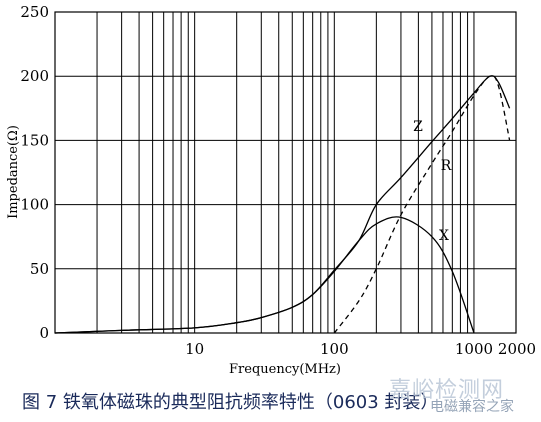 The width and height of the screenshot is (541, 422). Describe the element at coordinates (34, 12) in the screenshot. I see `y-tick-label: 250` at that location.